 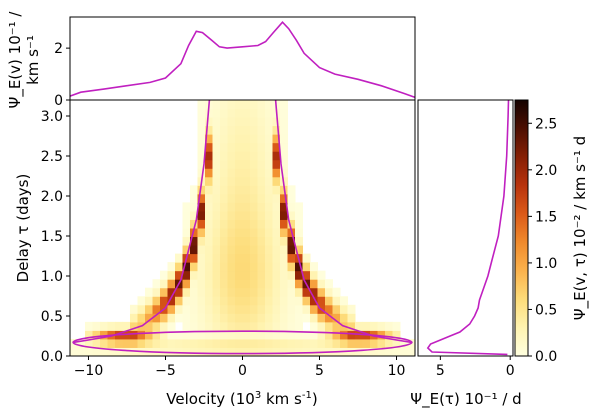 What do you see at coordinates (580, 228) in the screenshot?
I see `colorbar-label: Ψ_E(v, τ) 10⁻² / km s⁻¹ d` at bounding box center [580, 228].